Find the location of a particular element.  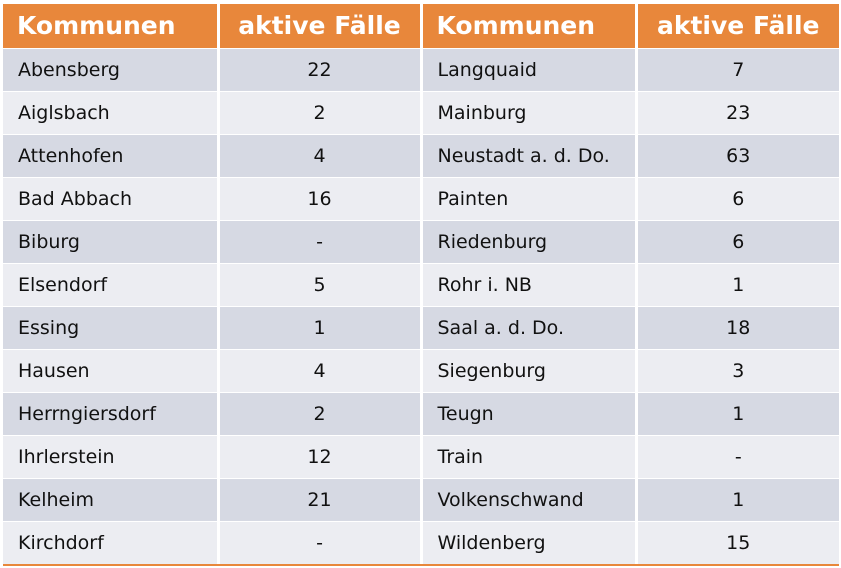

left-municipality: Ihrlerstein is located at coordinates (111, 456).